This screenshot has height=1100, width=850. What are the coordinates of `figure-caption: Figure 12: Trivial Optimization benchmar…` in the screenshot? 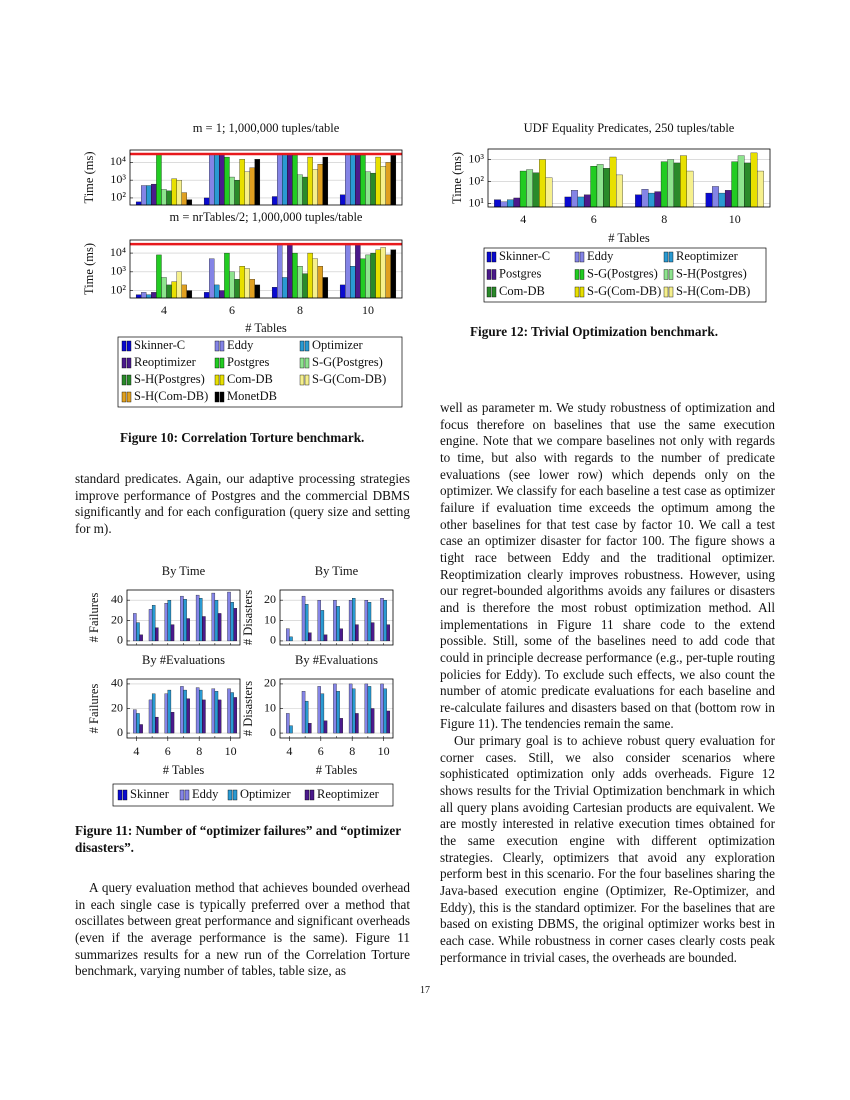 It's located at (594, 331).